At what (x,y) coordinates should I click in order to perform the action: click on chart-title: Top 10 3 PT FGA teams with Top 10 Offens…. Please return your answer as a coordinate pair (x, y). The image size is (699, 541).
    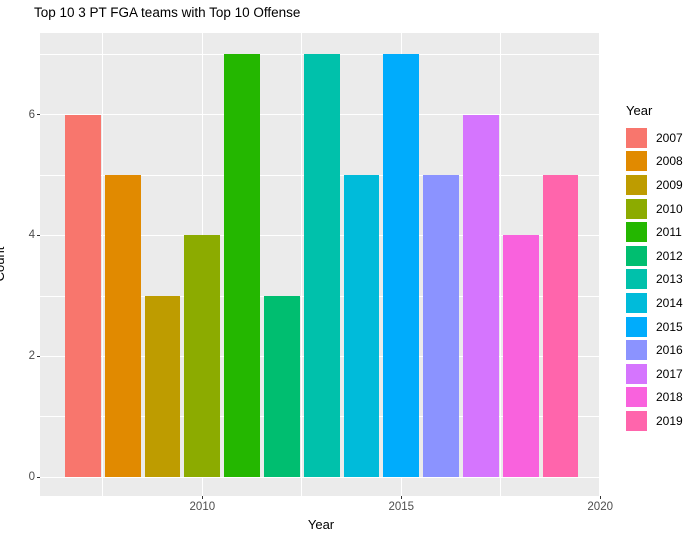
    Looking at the image, I should click on (167, 12).